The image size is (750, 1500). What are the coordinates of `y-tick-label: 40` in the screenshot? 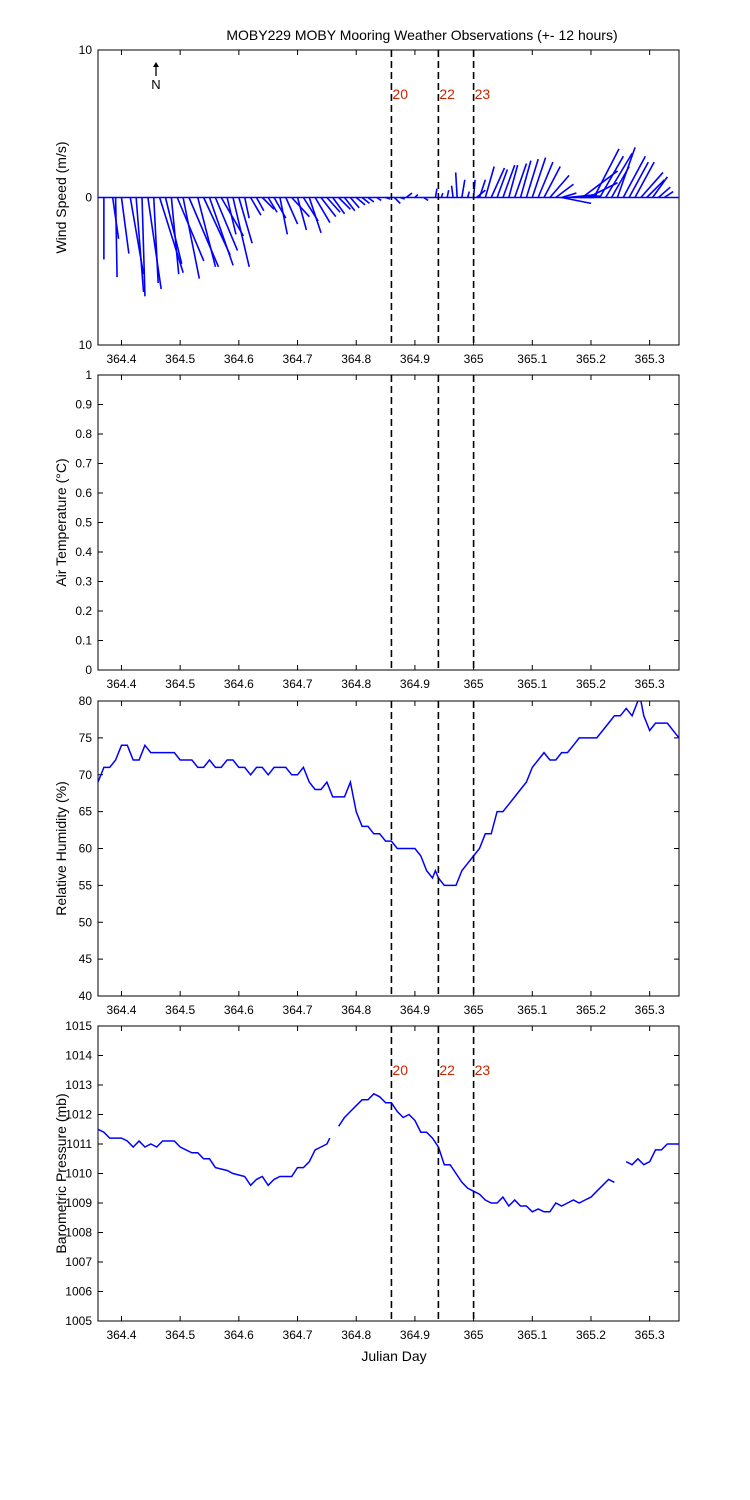 It's located at (86, 996).